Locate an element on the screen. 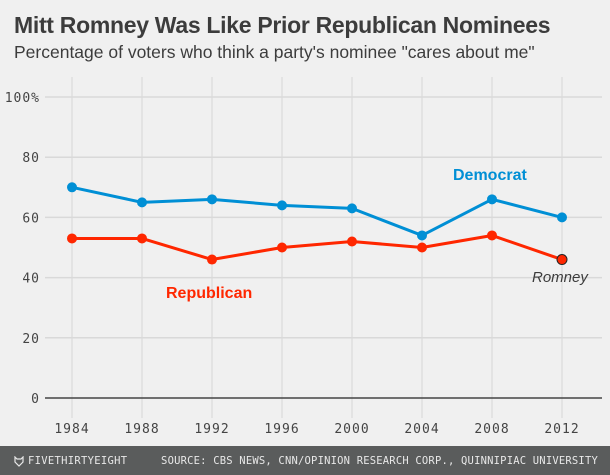 This screenshot has height=475, width=610. brand-name: FIVETHIRTYEIGHT is located at coordinates (78, 461).